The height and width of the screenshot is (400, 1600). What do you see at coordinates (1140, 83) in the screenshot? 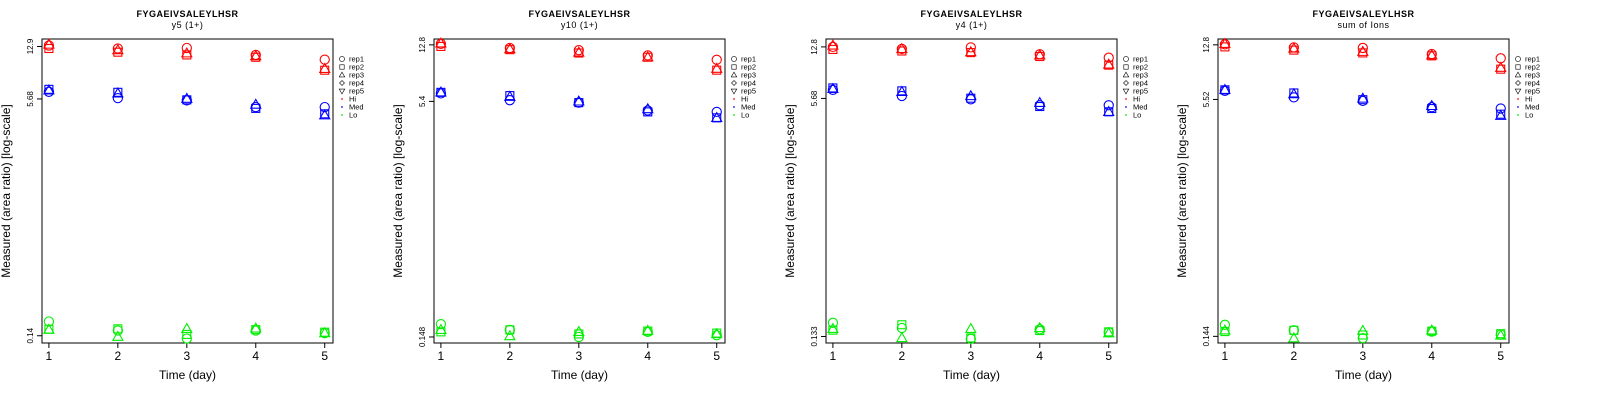
I see `legend-label: rep4` at bounding box center [1140, 83].